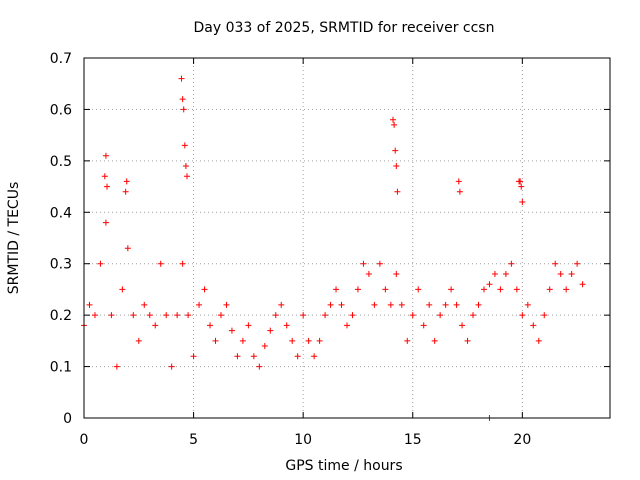 This screenshot has width=640, height=480. What do you see at coordinates (61, 59) in the screenshot?
I see `y-tick-label: 0.7` at bounding box center [61, 59].